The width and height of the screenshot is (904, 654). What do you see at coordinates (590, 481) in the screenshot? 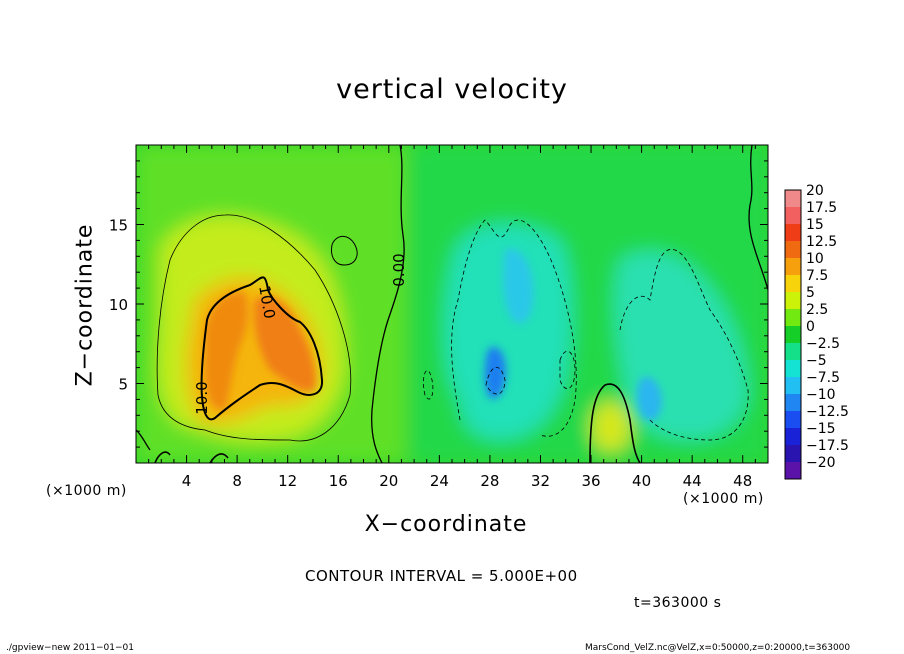
I see `x-tick-label: 36` at bounding box center [590, 481].